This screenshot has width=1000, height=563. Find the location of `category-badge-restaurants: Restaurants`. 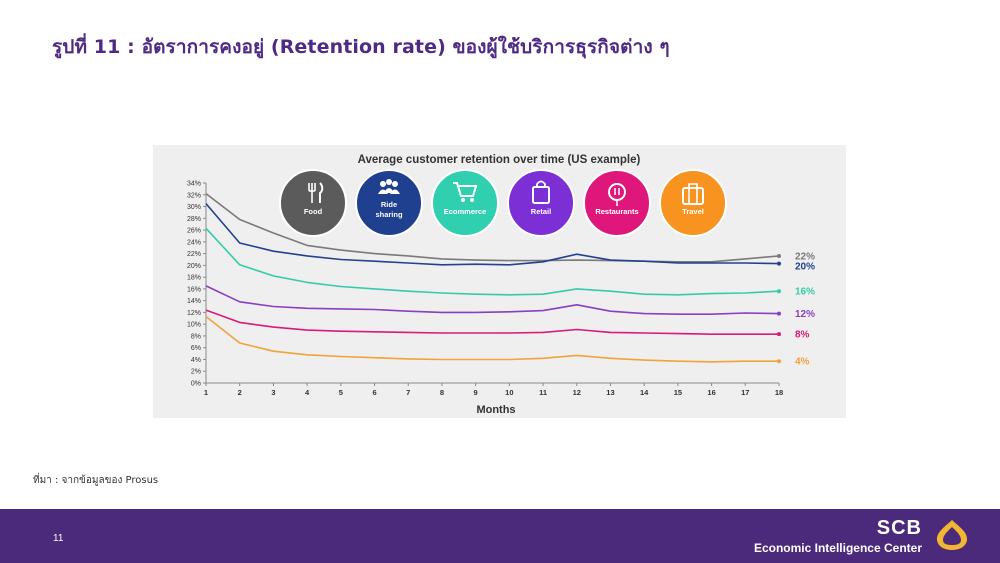

category-badge-restaurants: Restaurants is located at coordinates (617, 203).